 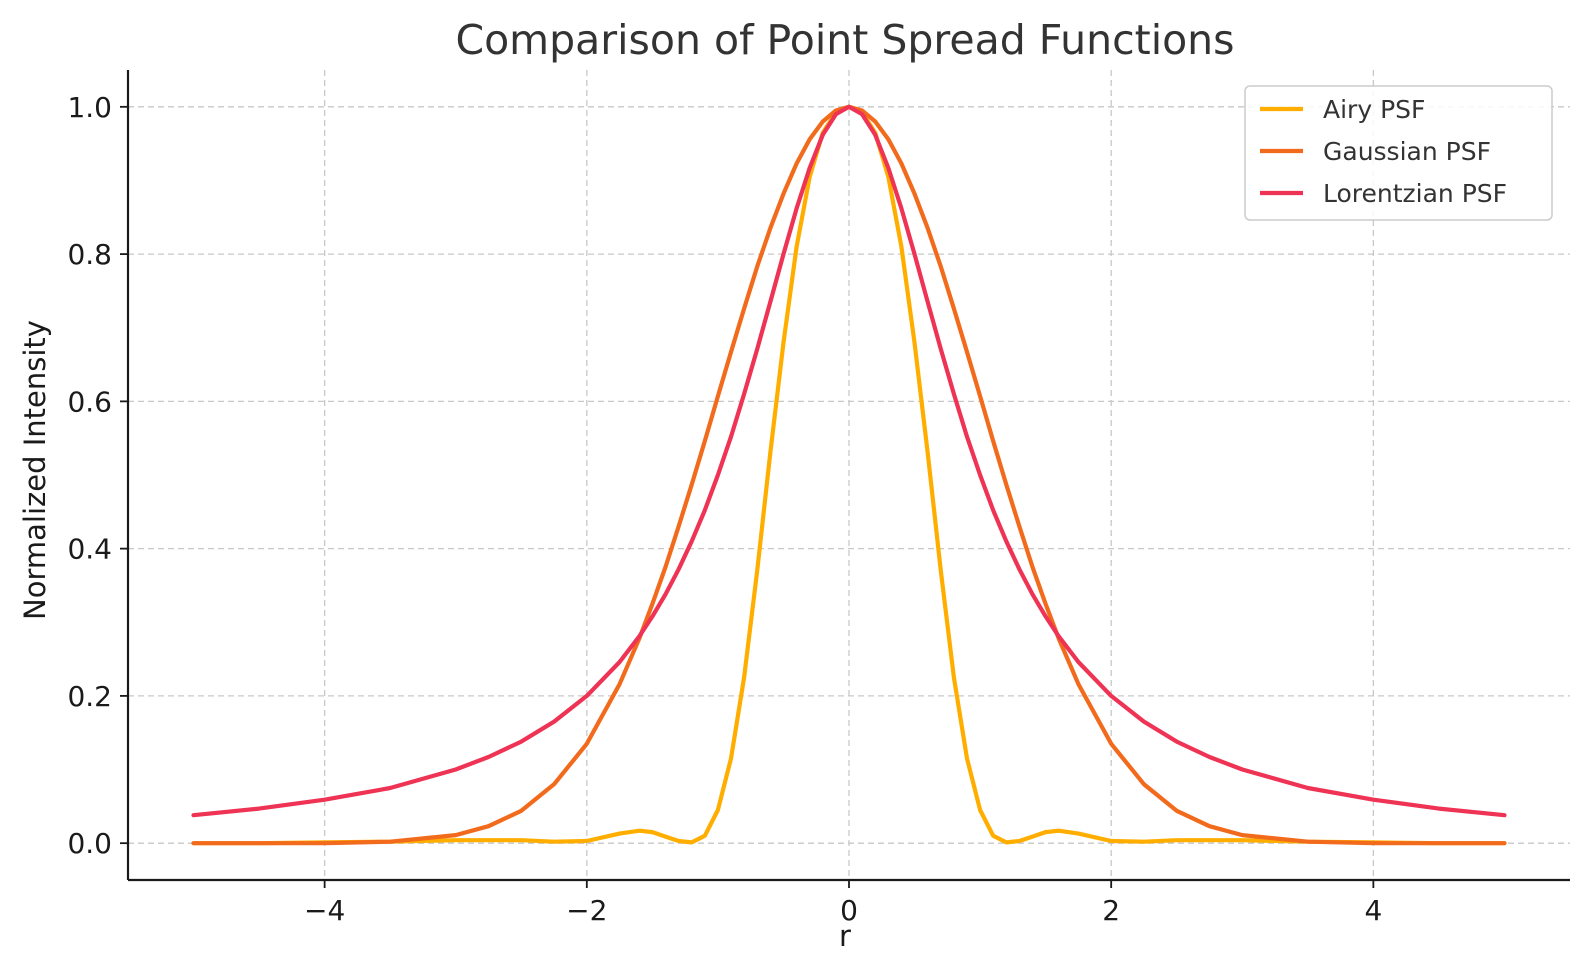 I want to click on y-tick-label: 0.8, so click(x=89, y=254).